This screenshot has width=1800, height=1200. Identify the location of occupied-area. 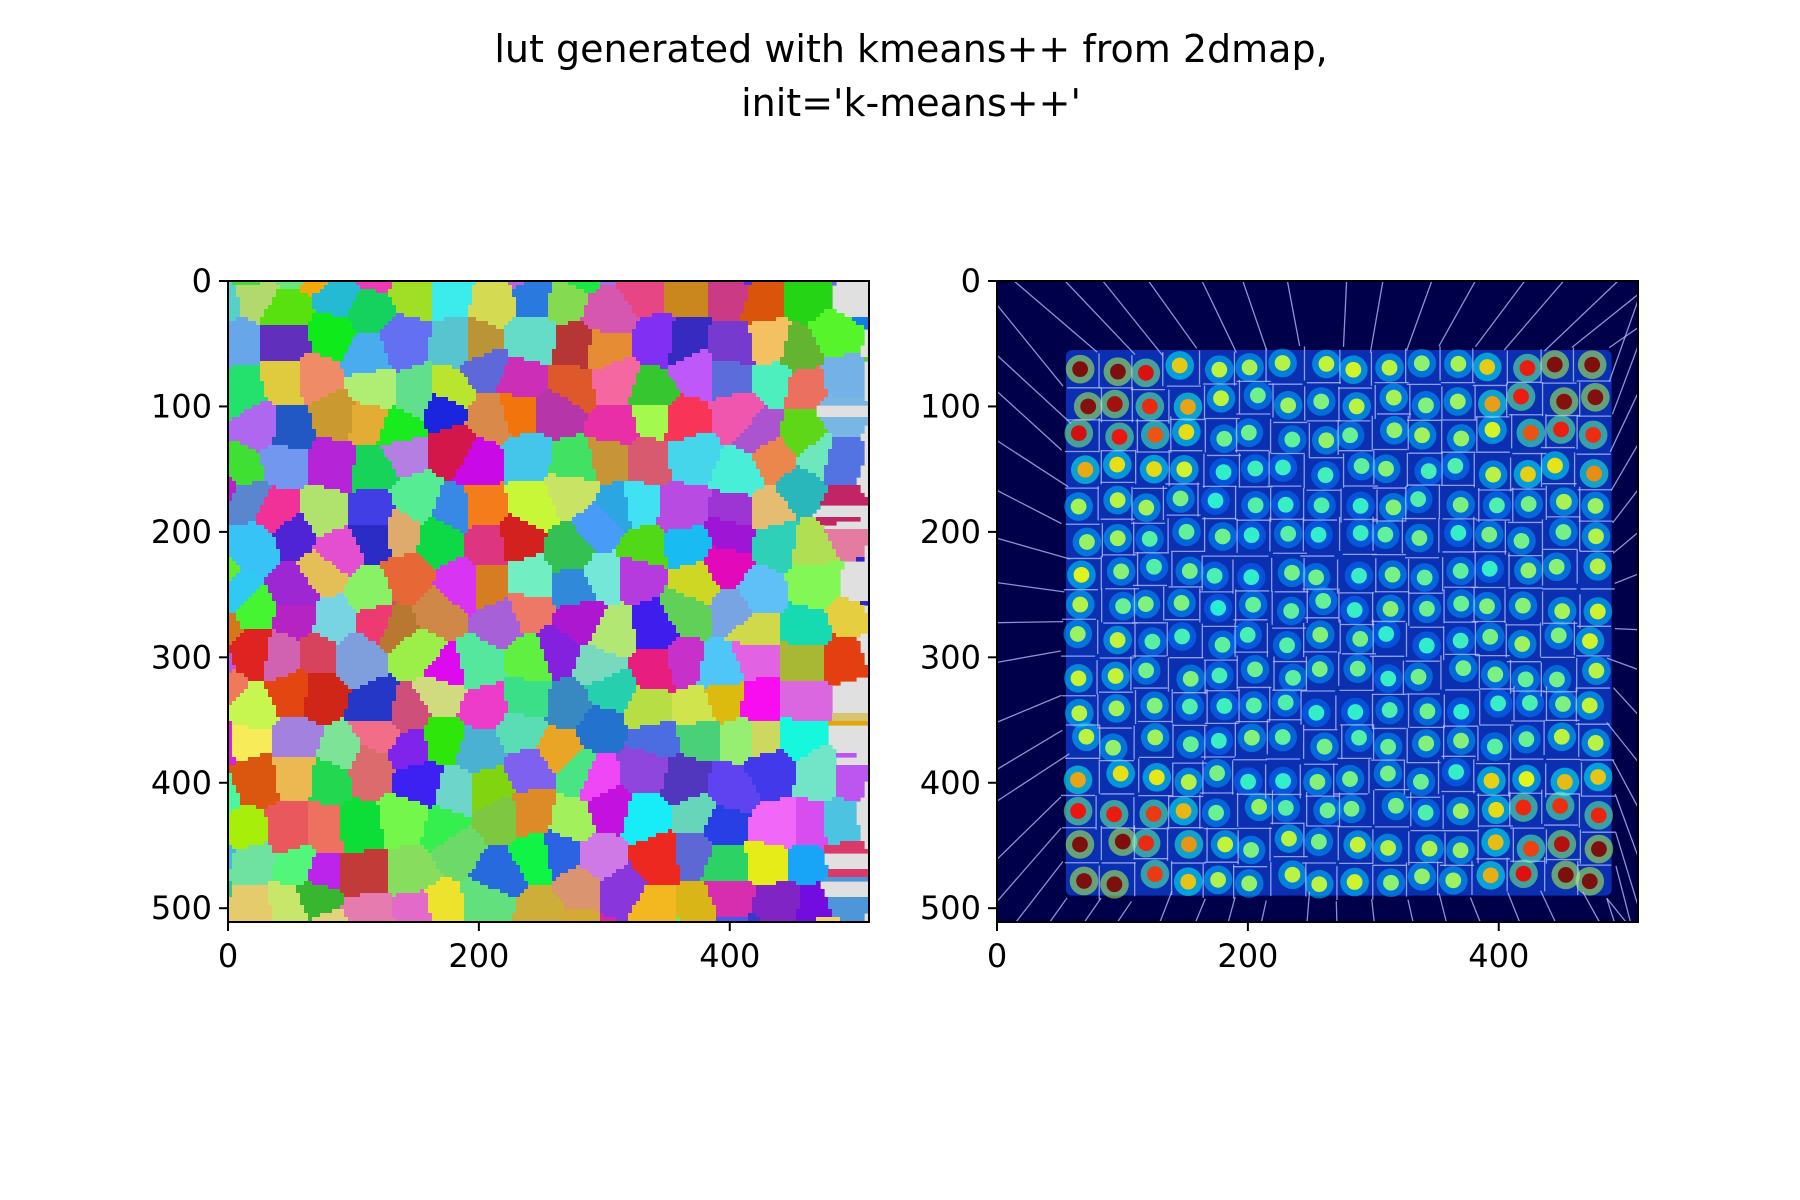
(1338, 622).